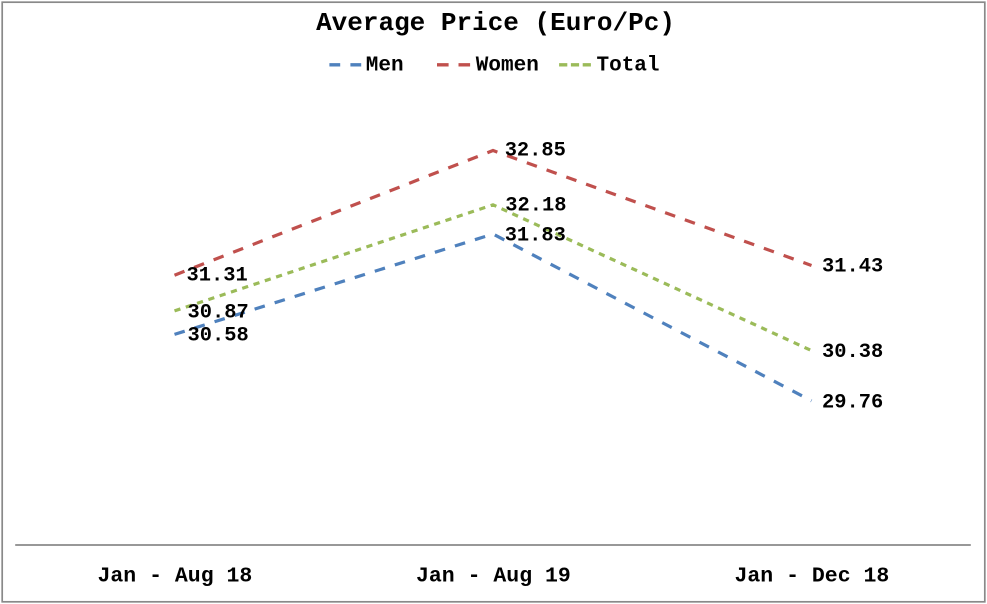 This screenshot has height=604, width=987. I want to click on svg-text: Jan - Dec 18, so click(811, 577).